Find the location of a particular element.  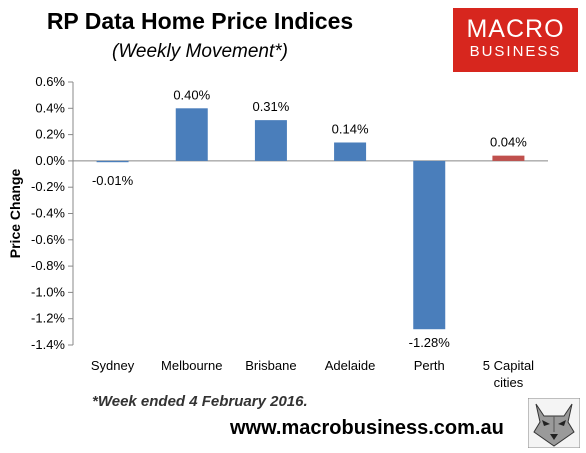

data-label: -0.01% is located at coordinates (113, 180).